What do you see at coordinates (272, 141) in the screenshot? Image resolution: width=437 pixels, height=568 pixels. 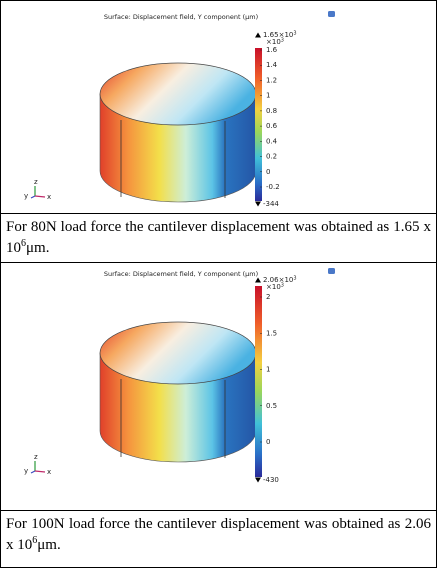 I see `colorbar-tick-label: 0.4` at bounding box center [272, 141].